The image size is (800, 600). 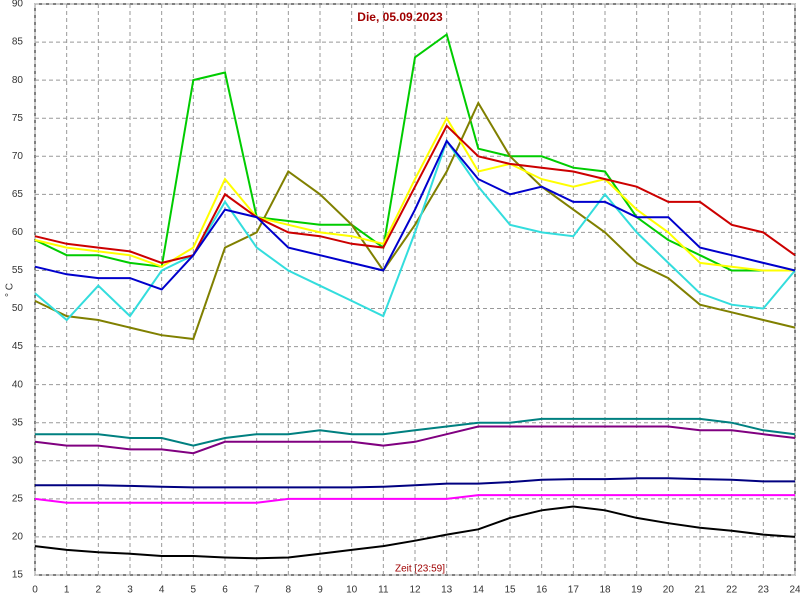 What do you see at coordinates (18, 575) in the screenshot?
I see `y-tick-label: 15` at bounding box center [18, 575].